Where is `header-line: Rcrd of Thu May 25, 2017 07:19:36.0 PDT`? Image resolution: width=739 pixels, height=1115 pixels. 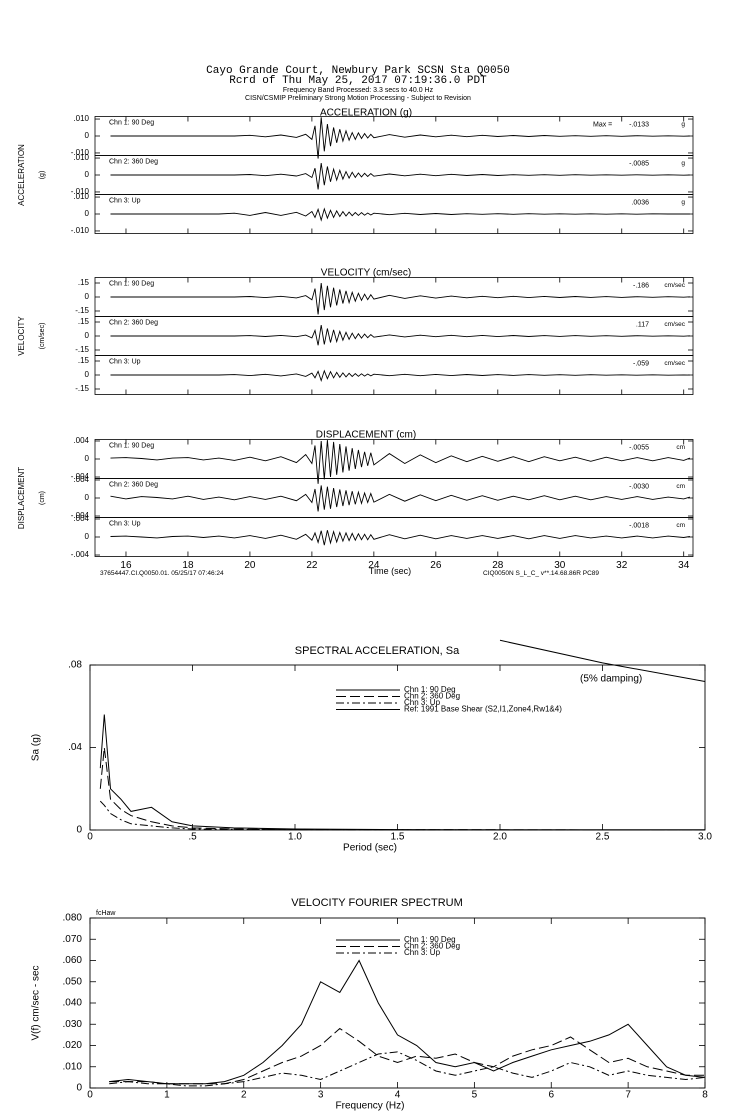 header-line: Rcrd of Thu May 25, 2017 07:19:36.0 PDT is located at coordinates (358, 81).